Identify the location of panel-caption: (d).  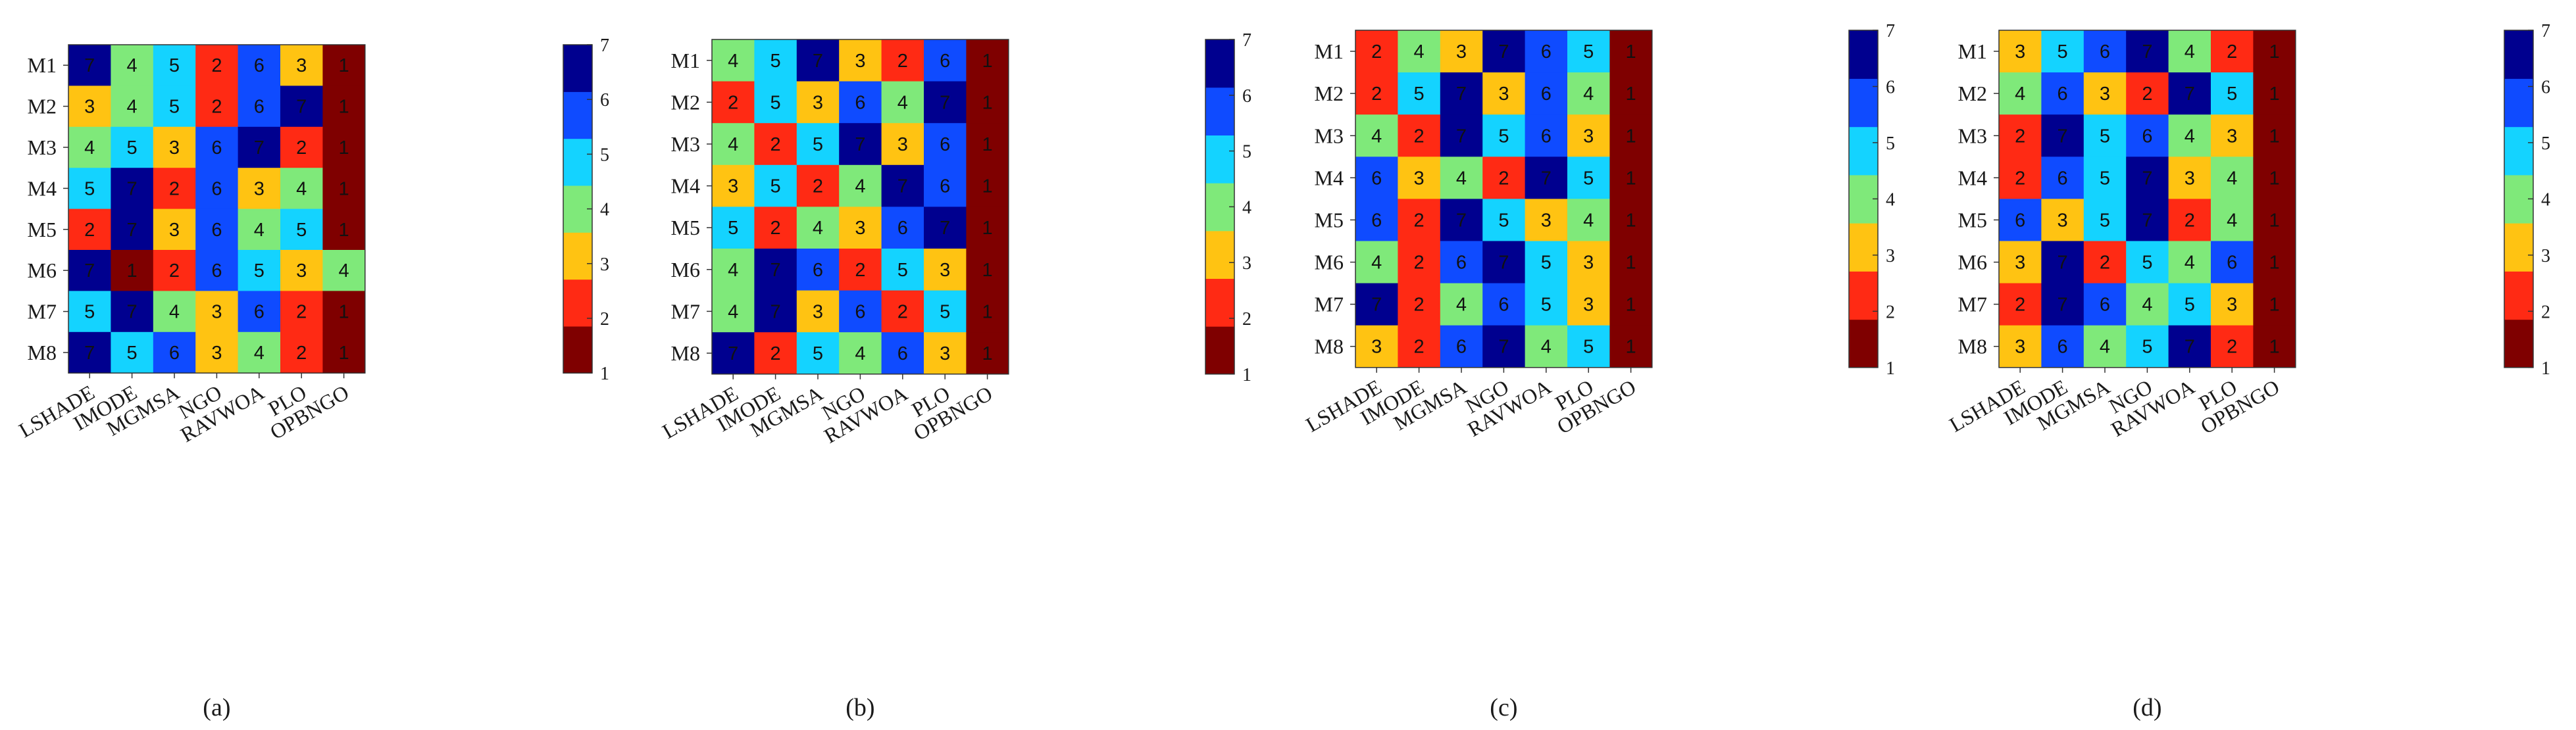
(2147, 708).